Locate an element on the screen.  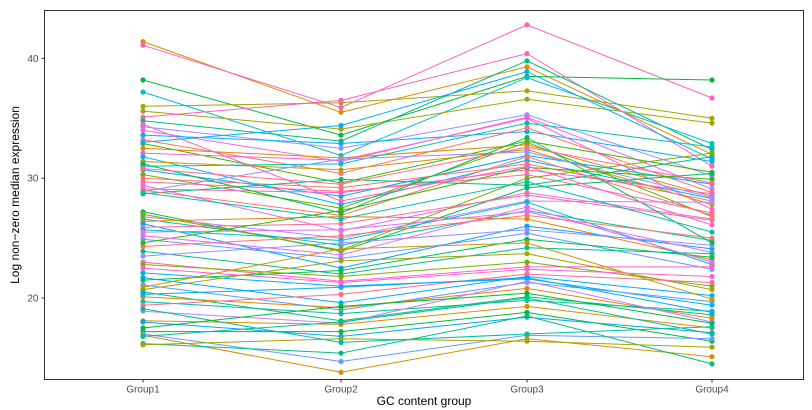
y-tick-label: 30 is located at coordinates (33, 179).